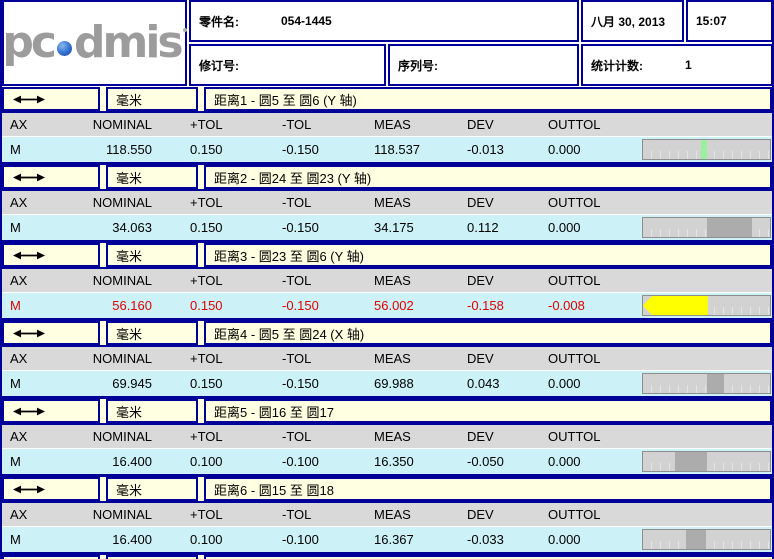  What do you see at coordinates (485, 149) in the screenshot?
I see `deviation-value: -0.013` at bounding box center [485, 149].